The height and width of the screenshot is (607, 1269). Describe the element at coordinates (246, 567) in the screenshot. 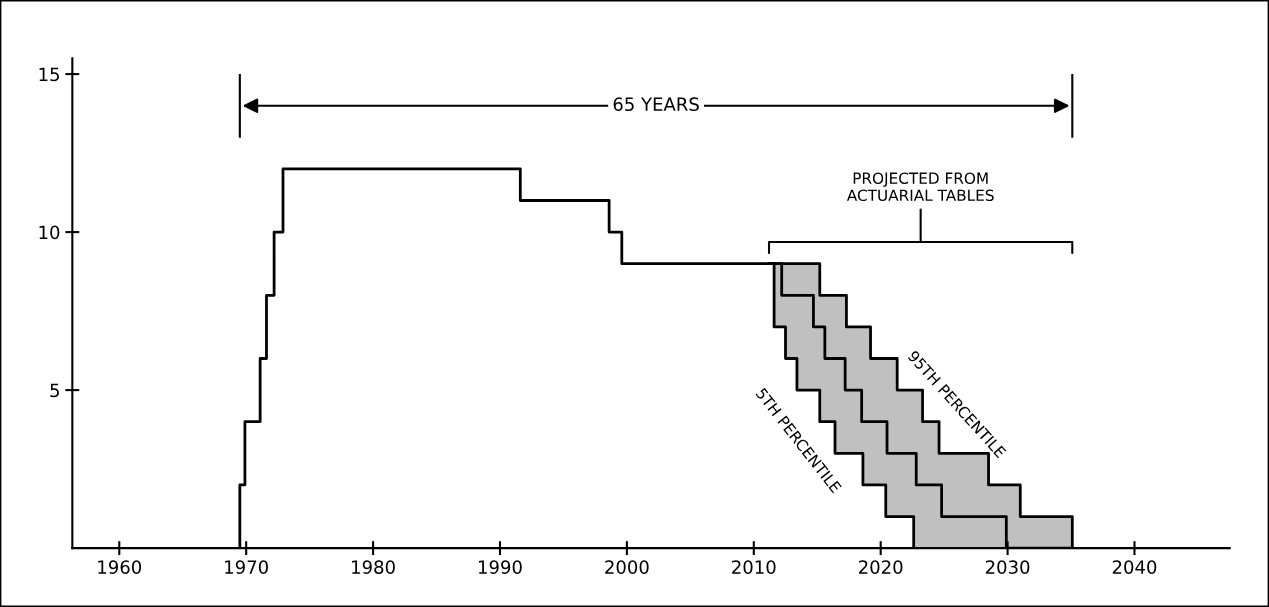

I see `x-tick-label: 1970` at that location.